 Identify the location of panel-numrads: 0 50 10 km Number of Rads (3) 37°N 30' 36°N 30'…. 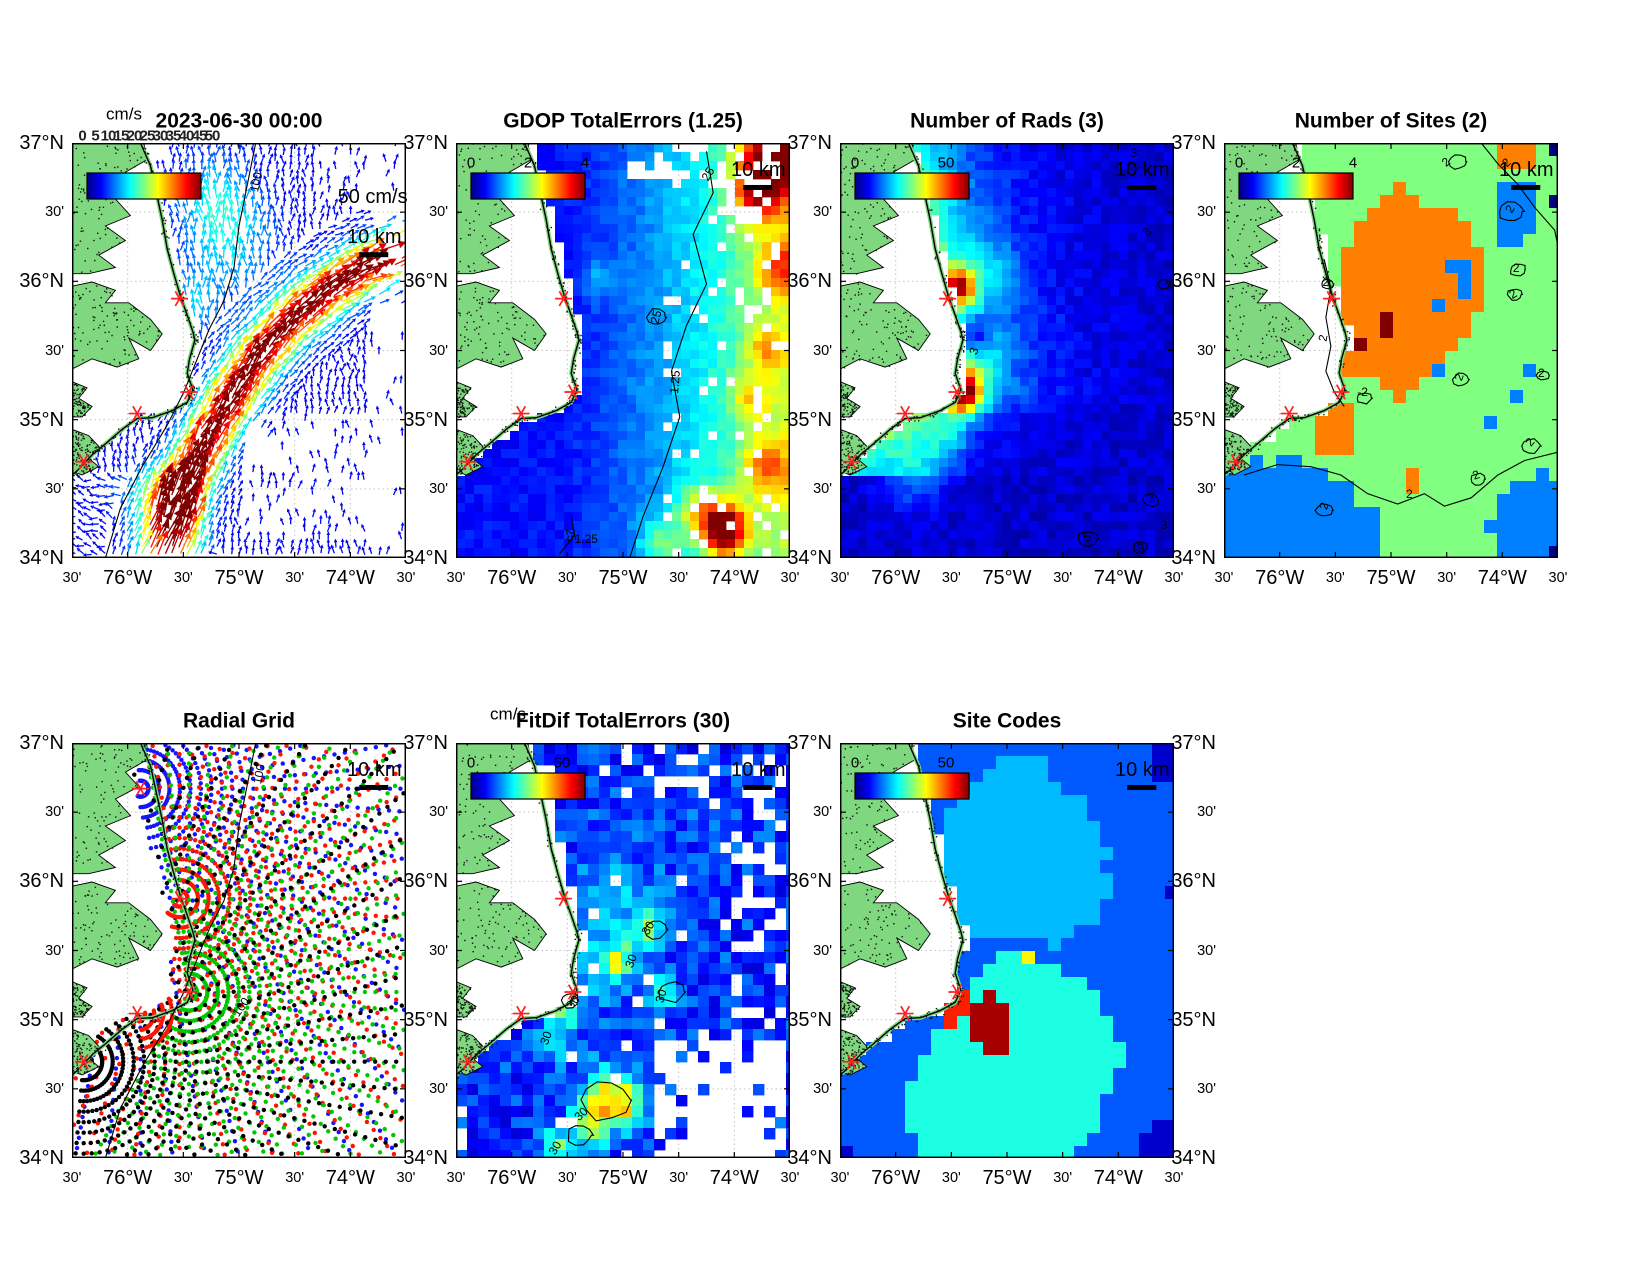
(985, 350).